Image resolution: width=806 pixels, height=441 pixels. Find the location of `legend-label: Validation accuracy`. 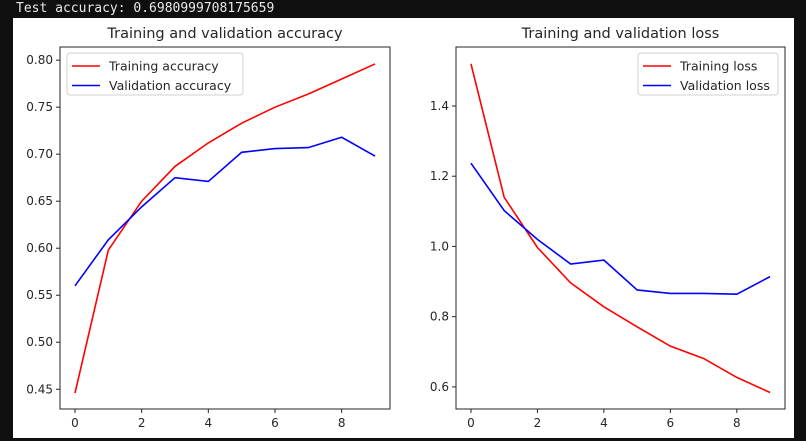

legend-label: Validation accuracy is located at coordinates (170, 85).